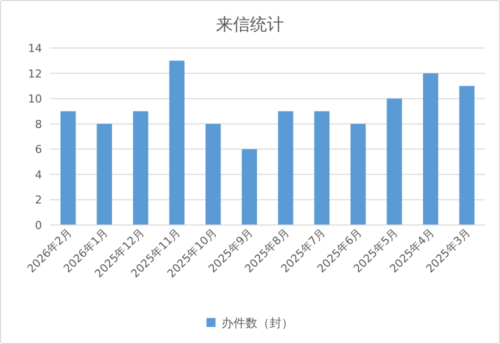 This screenshot has height=344, width=500. I want to click on y-tick-label: 6, so click(38, 149).